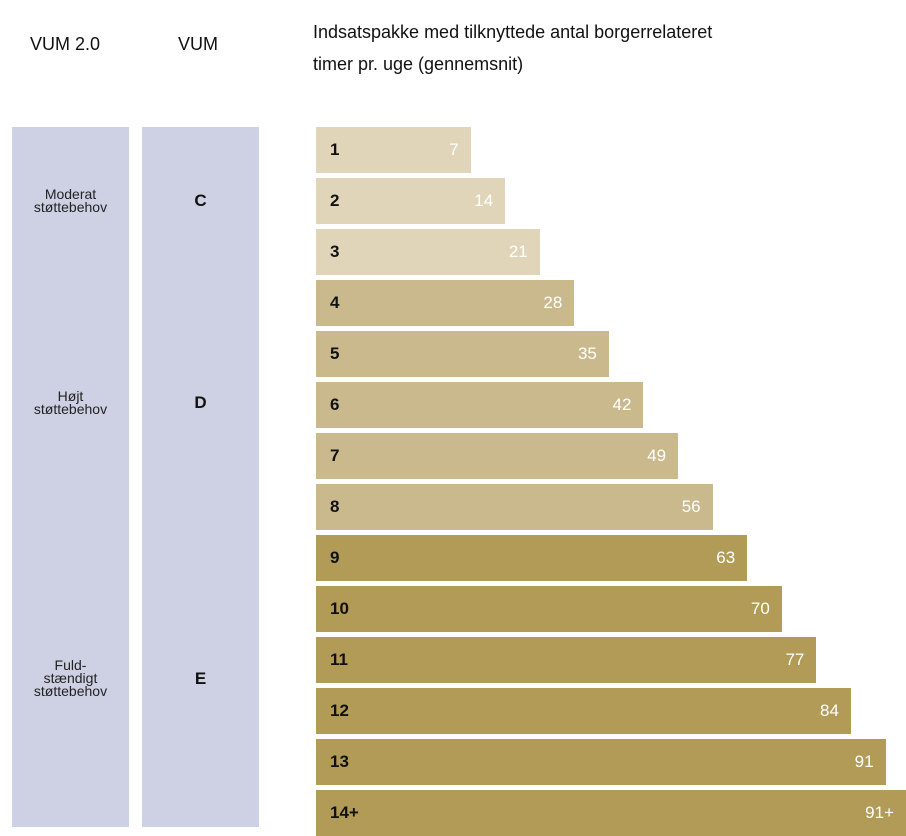  Describe the element at coordinates (335, 506) in the screenshot. I see `category-label: 8` at that location.